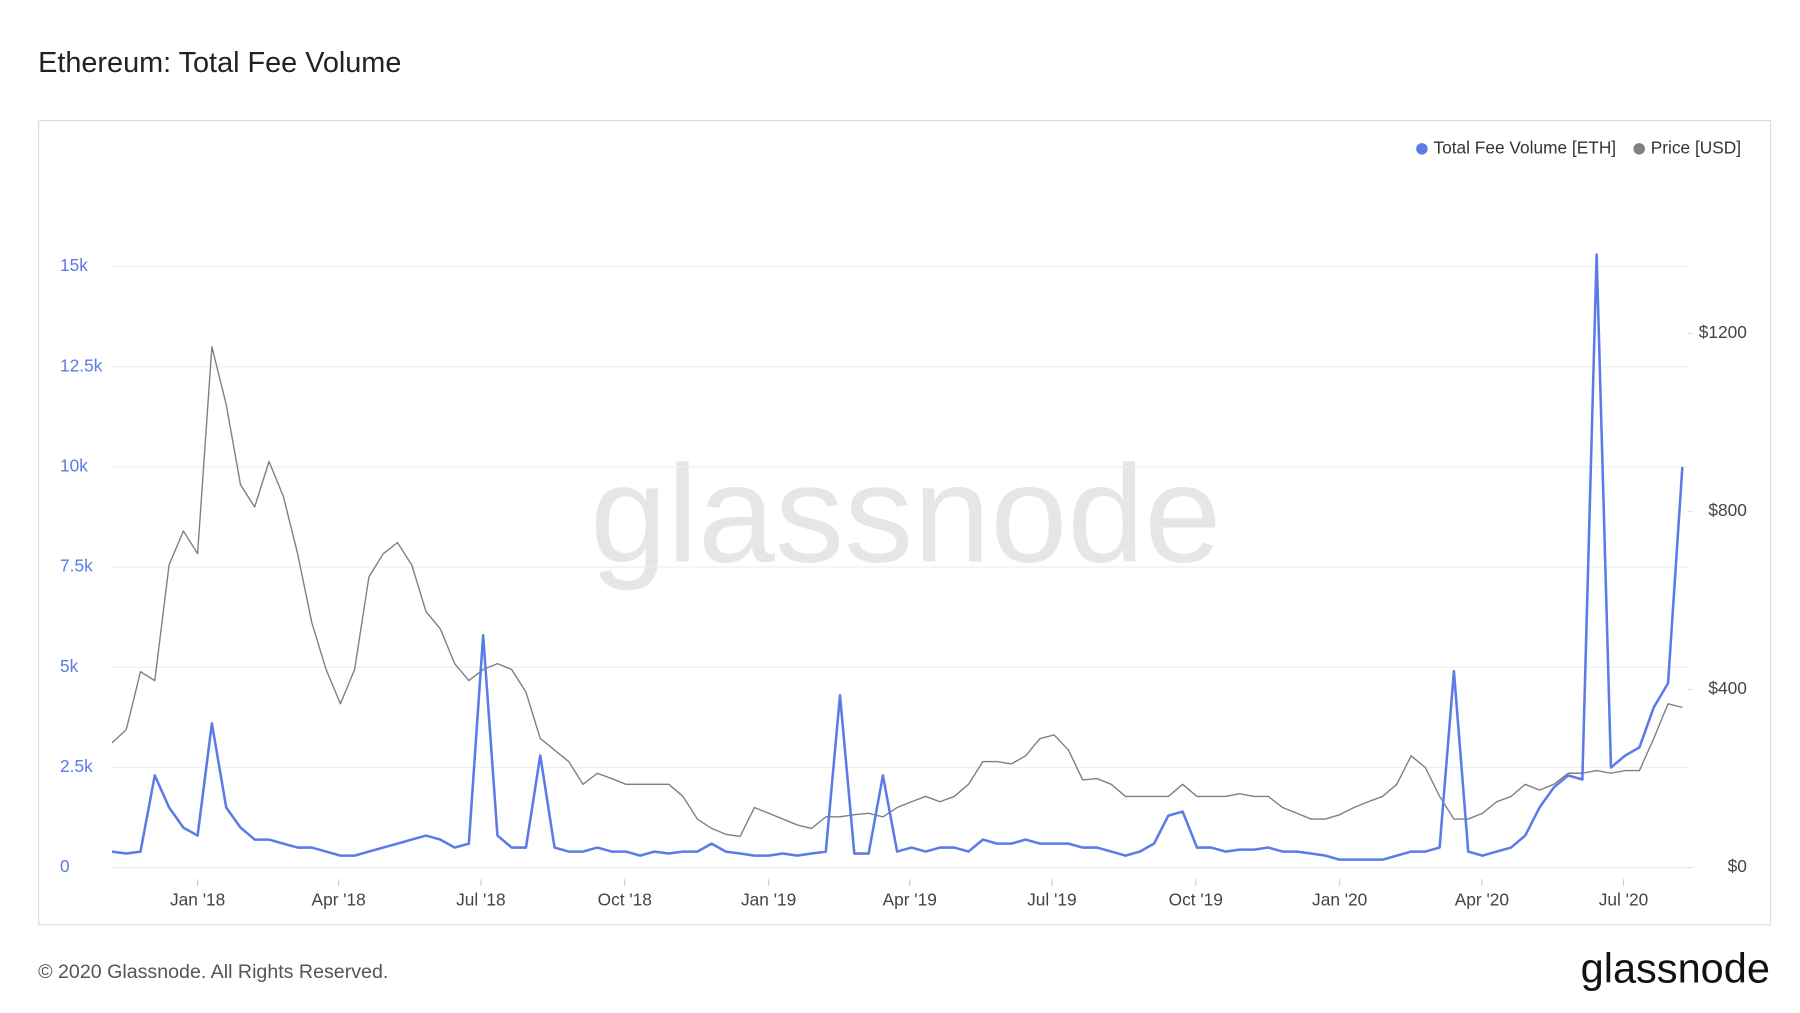  Describe the element at coordinates (905, 515) in the screenshot. I see `watermark: glassnode` at that location.